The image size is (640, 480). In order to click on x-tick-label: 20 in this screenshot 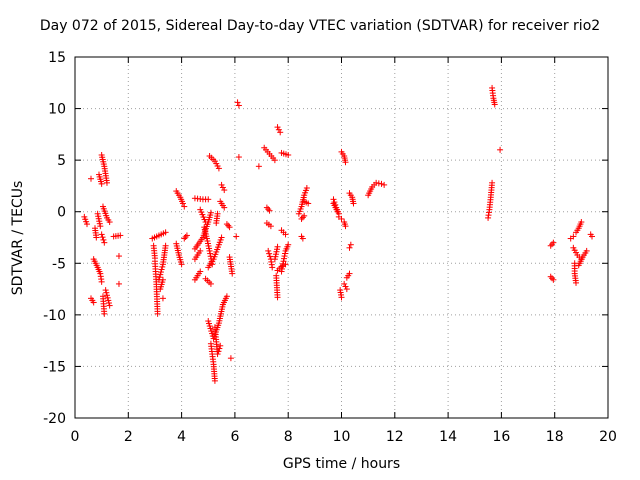, I will do `click(608, 437)`.